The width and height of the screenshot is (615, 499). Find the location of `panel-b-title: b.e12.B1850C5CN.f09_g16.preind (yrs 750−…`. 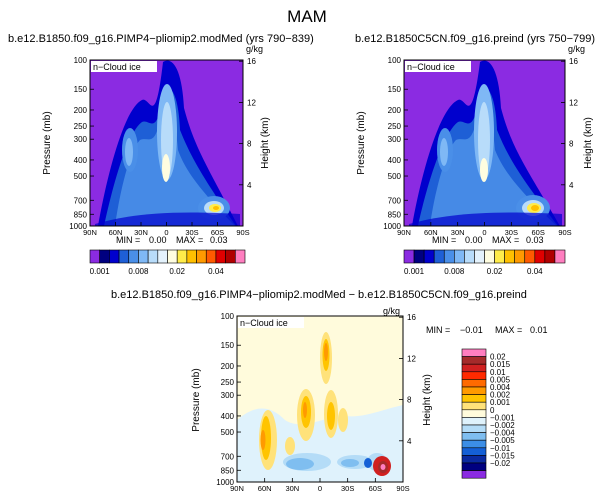

panel-b-title: b.e12.B1850C5CN.f09_g16.preind (yrs 750−… is located at coordinates (475, 39).